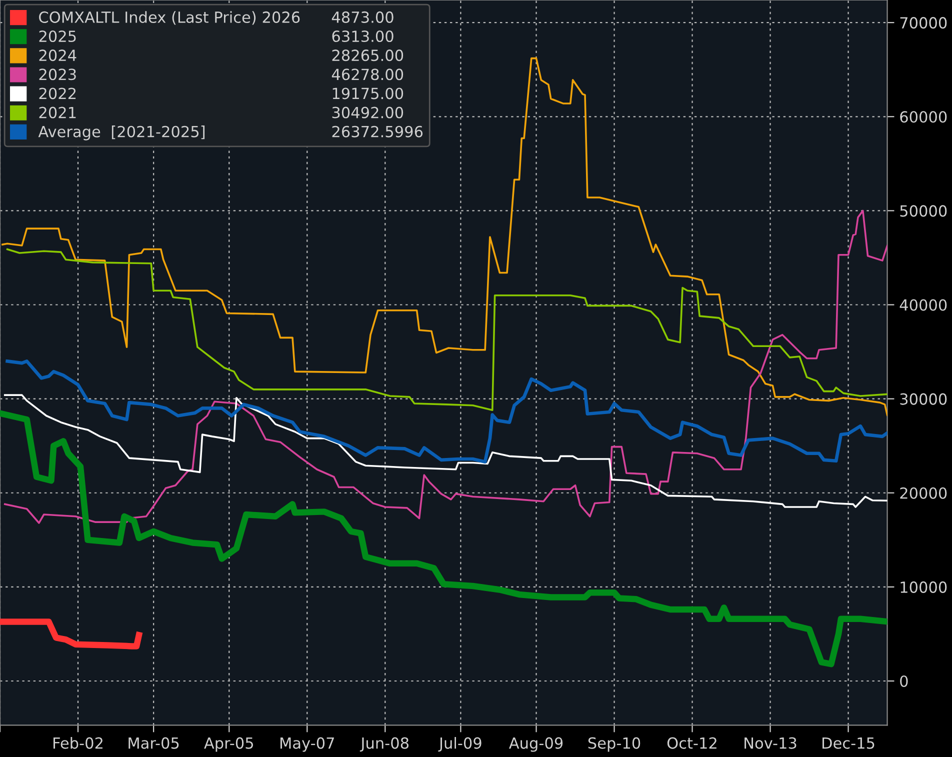  Describe the element at coordinates (57, 94) in the screenshot. I see `legend-label: 2022` at that location.